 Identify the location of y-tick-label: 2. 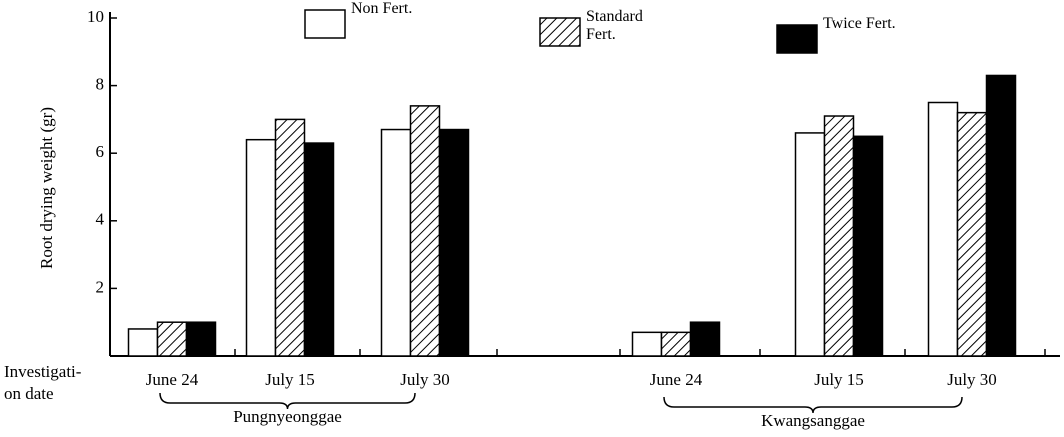
(100, 286).